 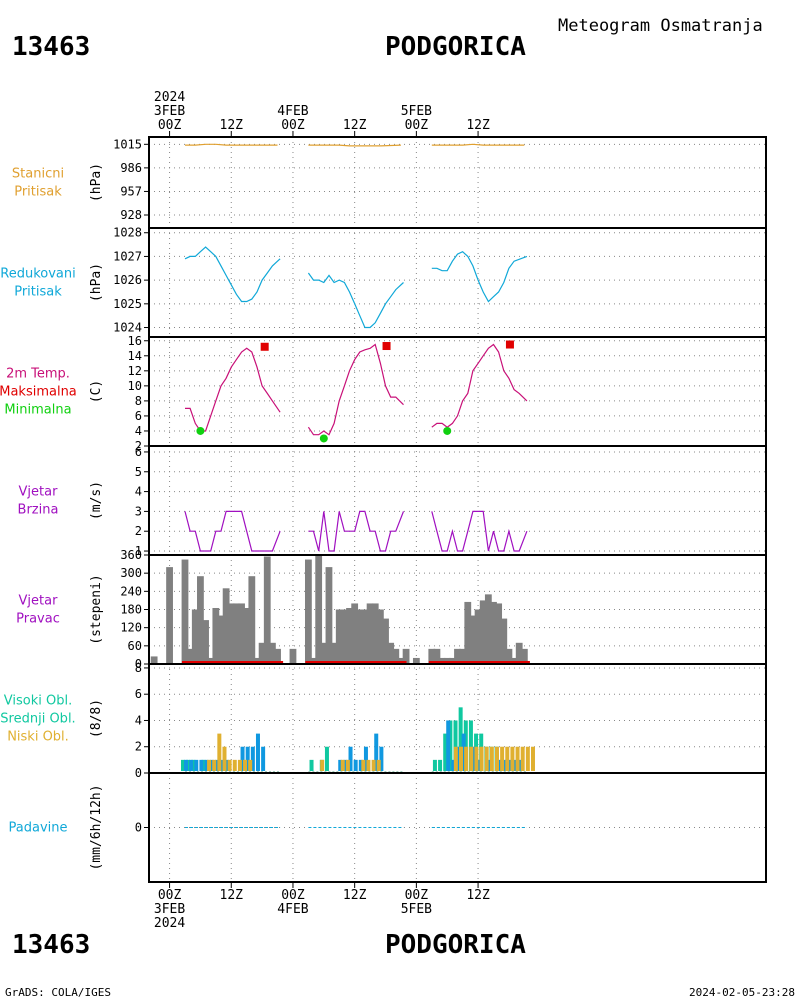 What do you see at coordinates (131, 215) in the screenshot?
I see `y-tick-label: 928` at bounding box center [131, 215].